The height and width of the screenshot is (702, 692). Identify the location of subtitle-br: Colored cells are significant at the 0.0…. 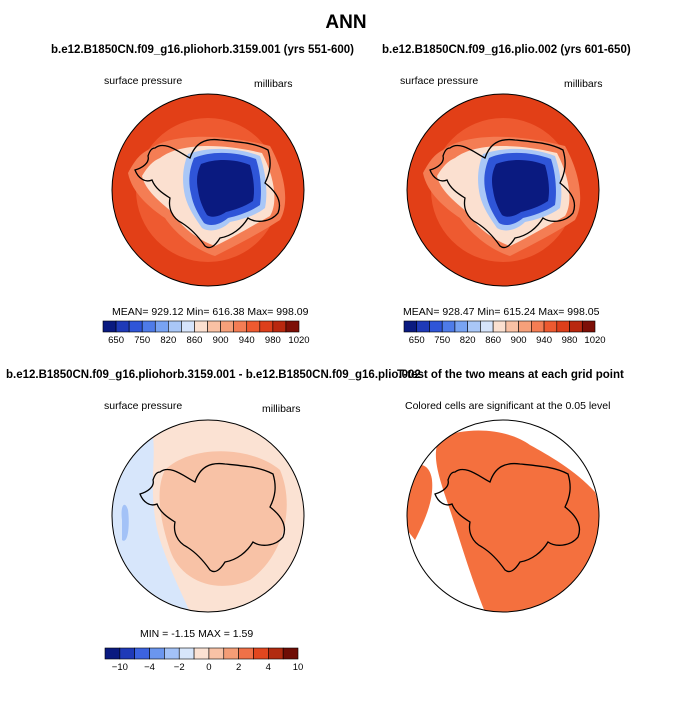
(508, 406).